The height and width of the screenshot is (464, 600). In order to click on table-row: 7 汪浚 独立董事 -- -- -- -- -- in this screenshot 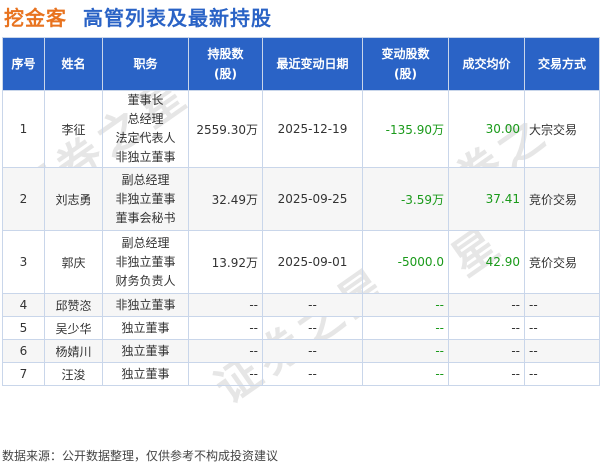, I will do `click(301, 374)`.